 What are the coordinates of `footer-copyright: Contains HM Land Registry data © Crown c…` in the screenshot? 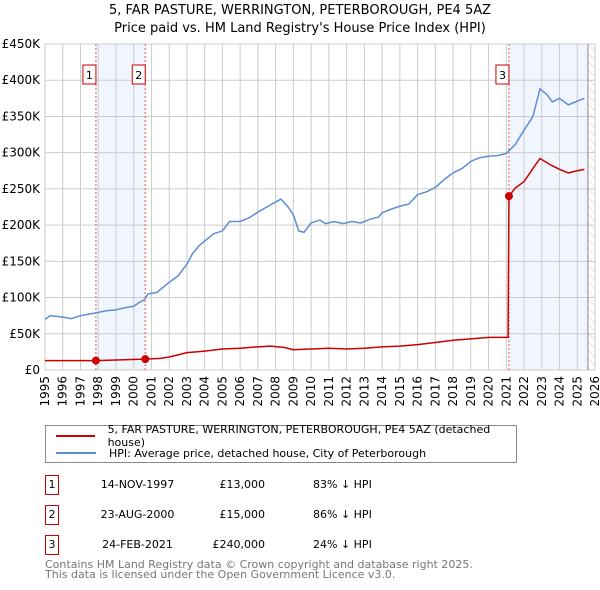 It's located at (259, 564).